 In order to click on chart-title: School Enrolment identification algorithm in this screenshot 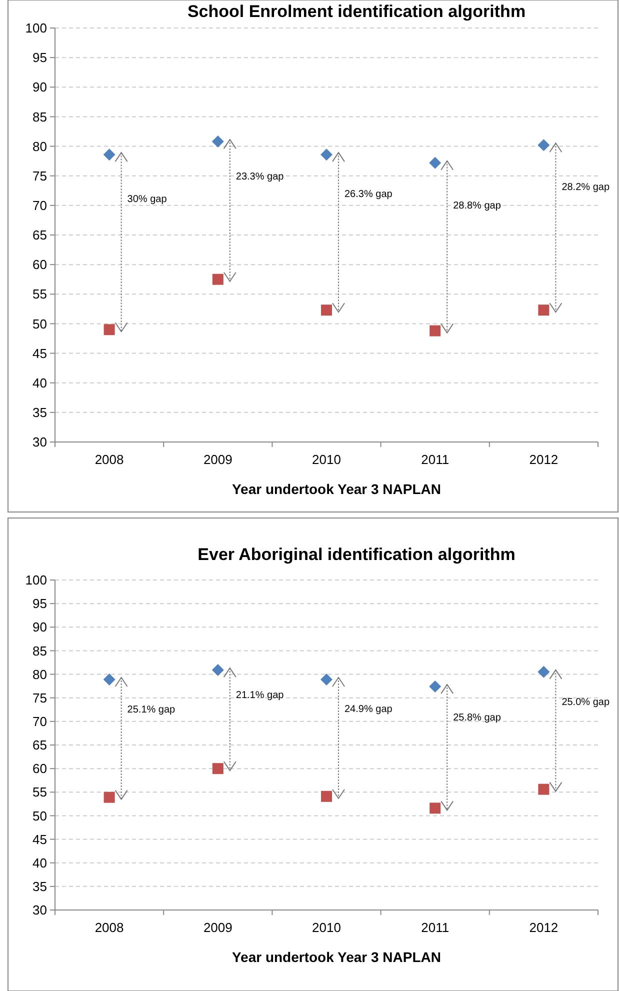, I will do `click(356, 11)`.